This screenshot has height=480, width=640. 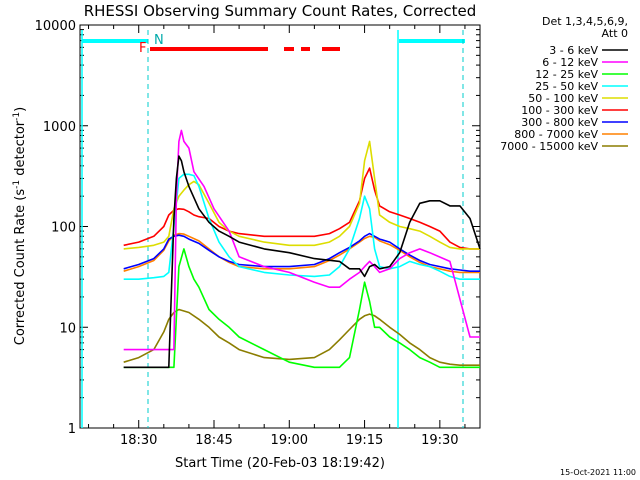 I want to click on x-tick-label: 19:00, so click(x=289, y=440).